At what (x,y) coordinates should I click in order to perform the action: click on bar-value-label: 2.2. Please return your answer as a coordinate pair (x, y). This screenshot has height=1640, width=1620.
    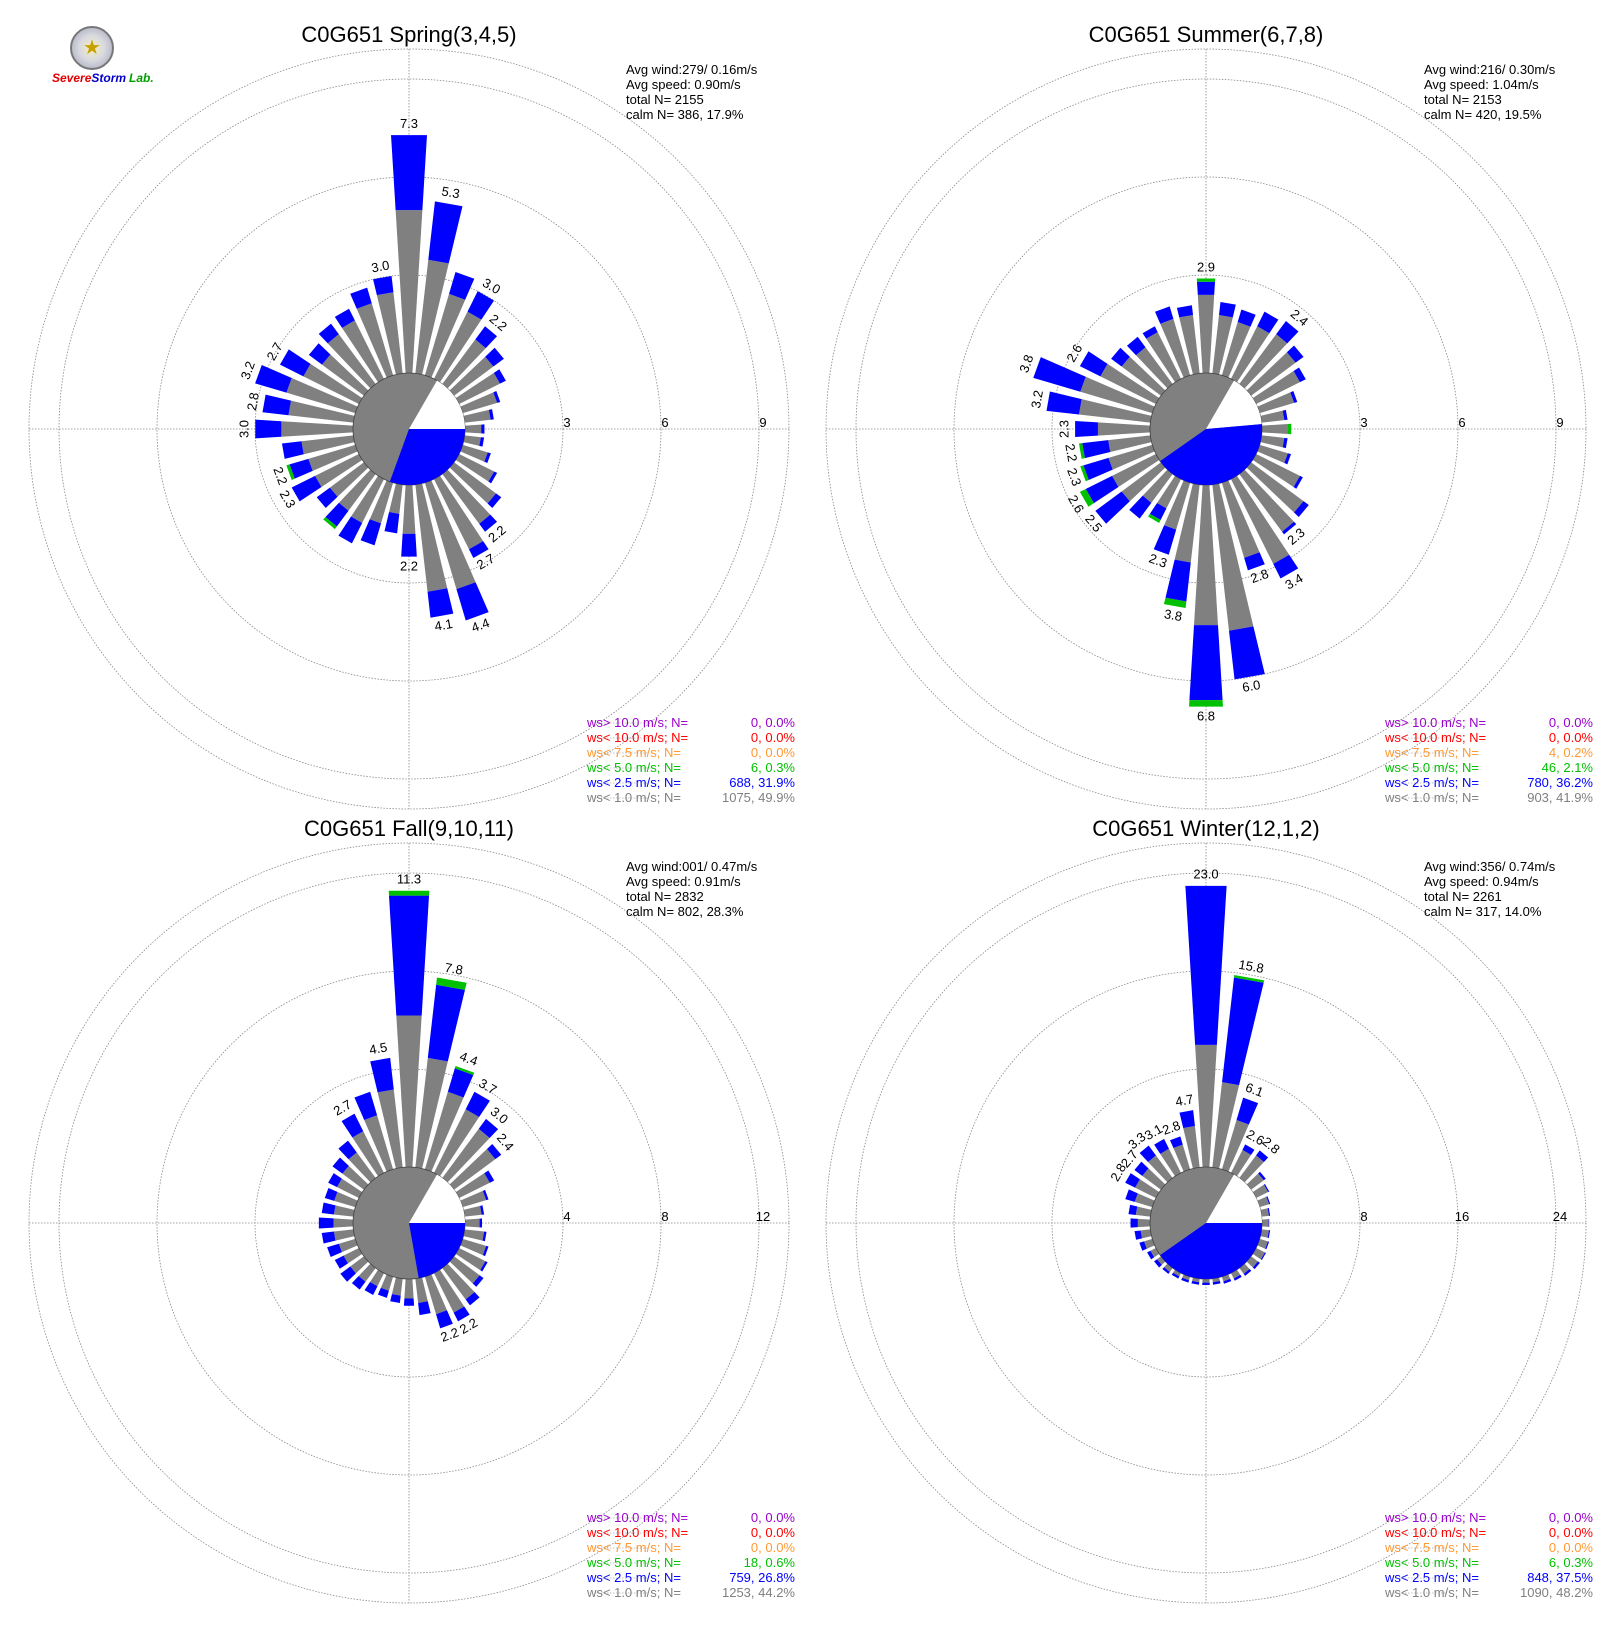
    Looking at the image, I should click on (450, 1335).